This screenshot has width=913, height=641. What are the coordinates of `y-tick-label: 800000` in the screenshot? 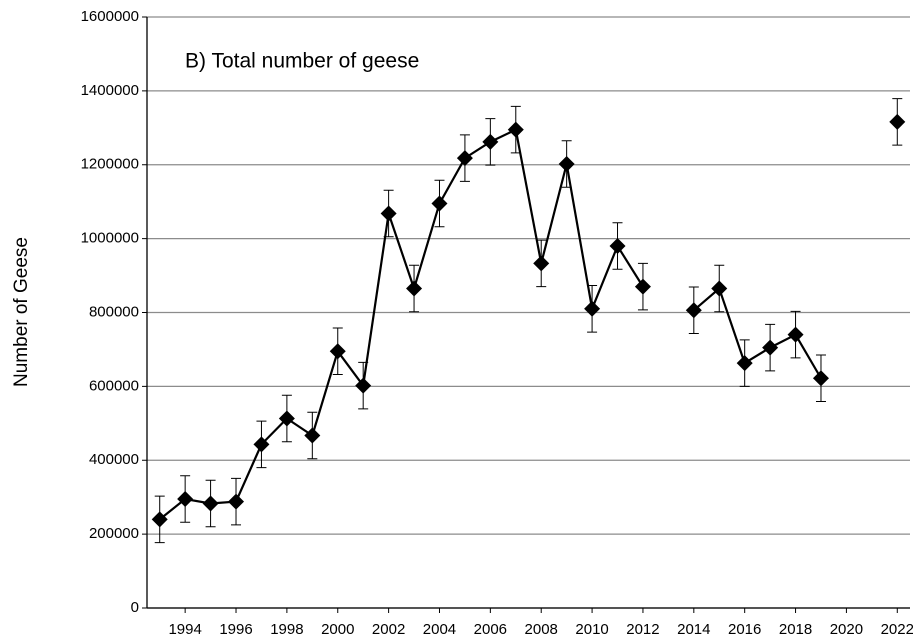 It's located at (114, 311).